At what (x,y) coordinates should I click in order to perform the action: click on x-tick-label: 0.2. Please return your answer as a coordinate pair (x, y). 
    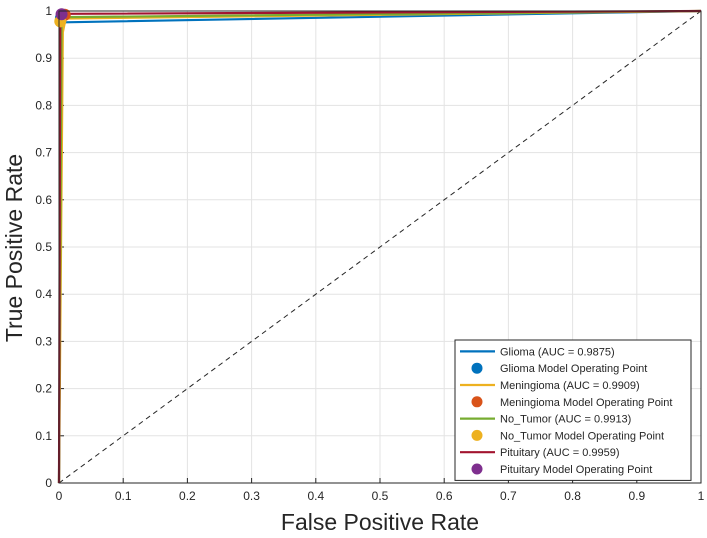
    Looking at the image, I should click on (187, 496).